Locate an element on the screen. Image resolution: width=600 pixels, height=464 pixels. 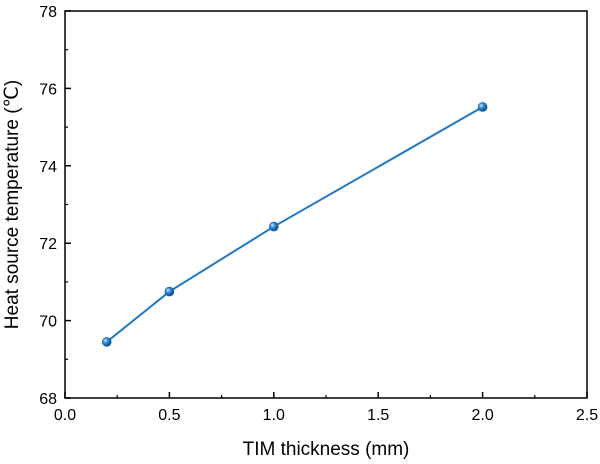
x-tick-label: 0.0 is located at coordinates (65, 415).